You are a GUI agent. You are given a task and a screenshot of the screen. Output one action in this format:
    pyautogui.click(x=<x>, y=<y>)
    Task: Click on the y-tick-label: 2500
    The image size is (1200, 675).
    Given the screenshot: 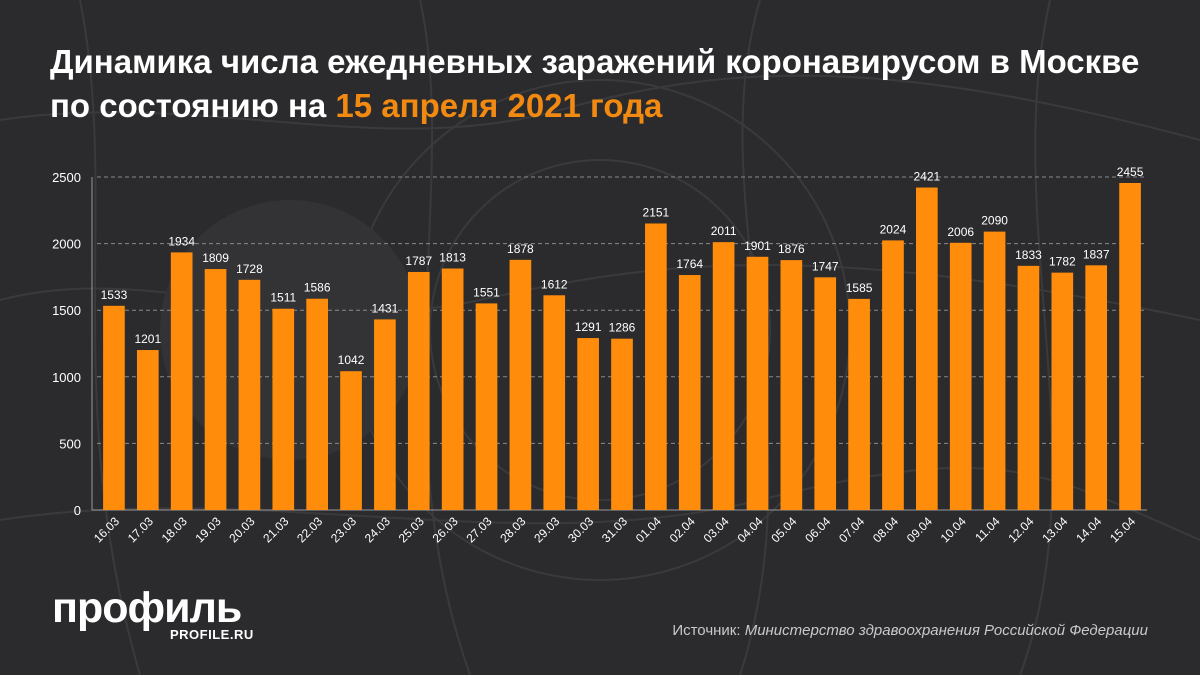 What is the action you would take?
    pyautogui.click(x=66, y=177)
    